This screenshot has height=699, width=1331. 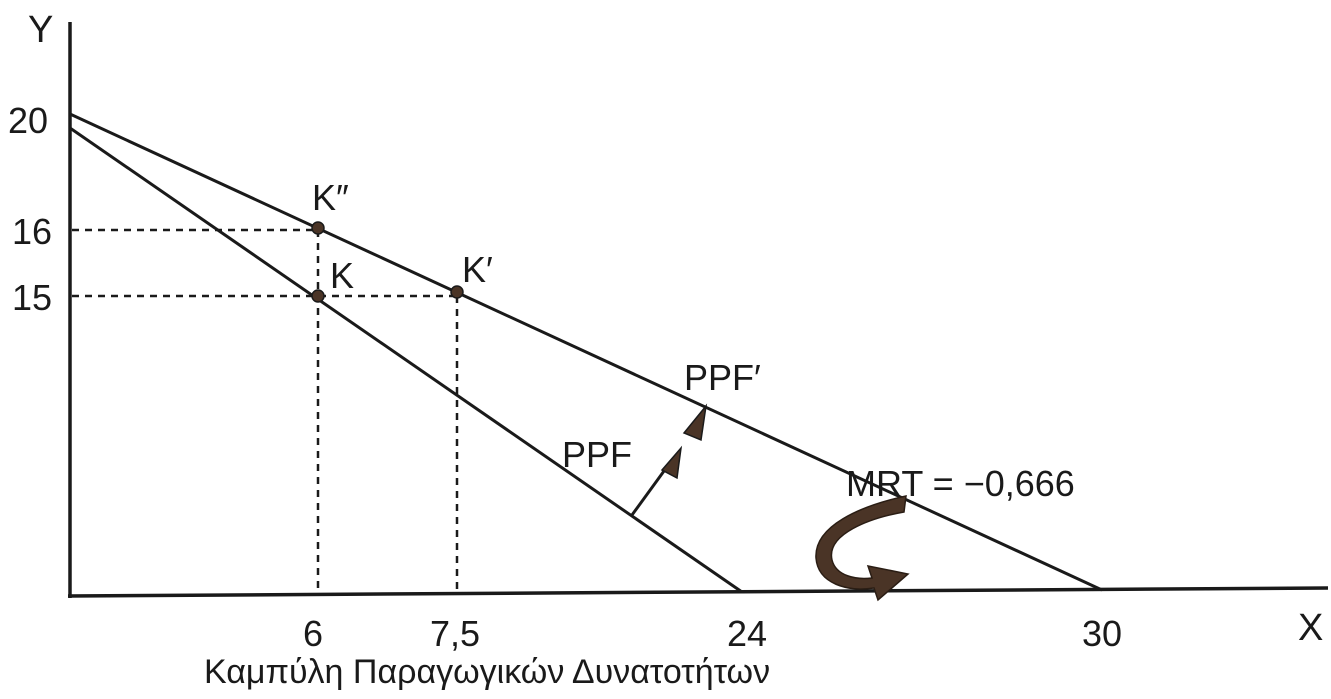 What do you see at coordinates (695, 422) in the screenshot?
I see `shift-arrow-head-upper` at bounding box center [695, 422].